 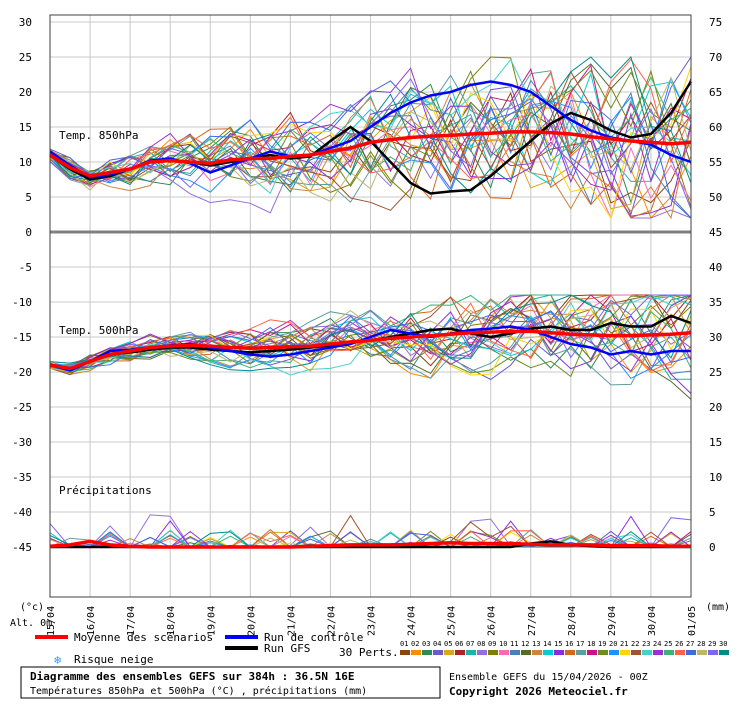 What do you see at coordinates (548, 677) in the screenshot?
I see `footer-run-info: Ensemble GEFS du 15/04/2026 - 00Z` at bounding box center [548, 677].